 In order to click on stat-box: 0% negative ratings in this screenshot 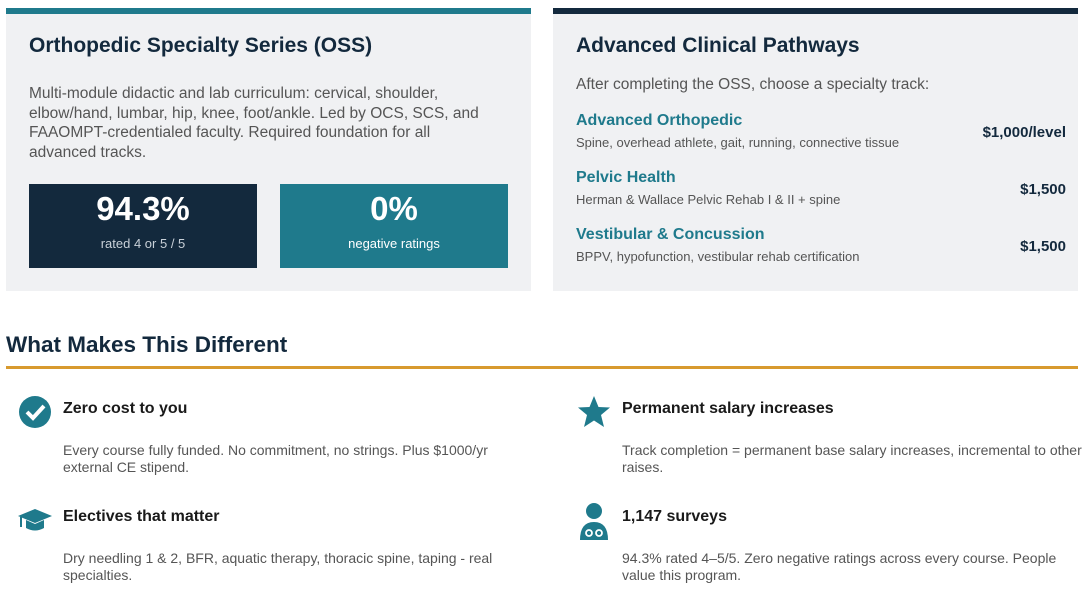, I will do `click(394, 226)`.